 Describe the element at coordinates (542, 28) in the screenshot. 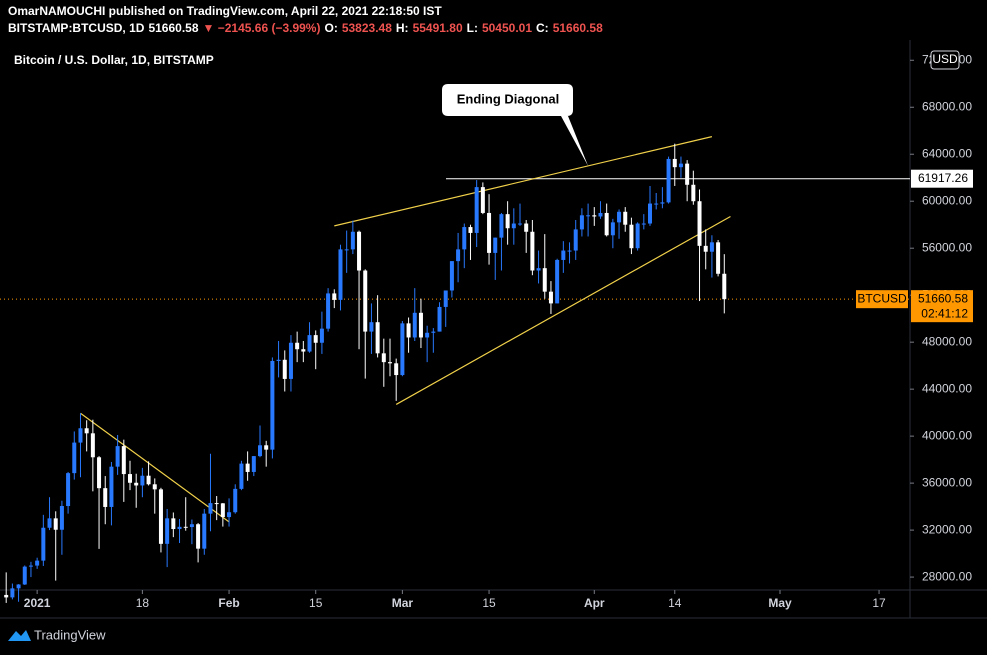

I see `legend-part: C:` at that location.